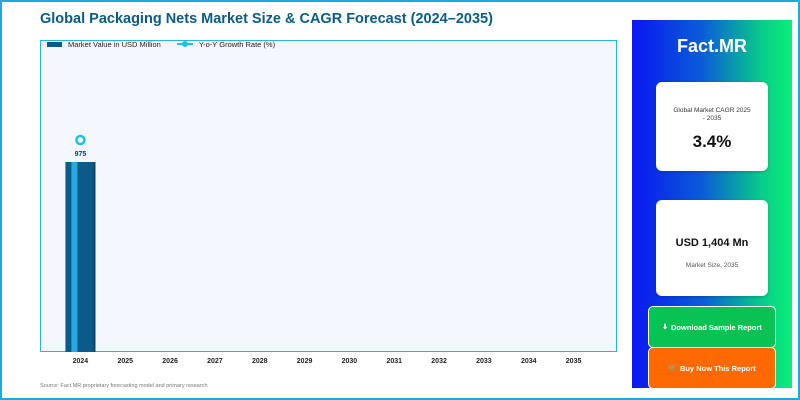 This screenshot has width=800, height=400. I want to click on legend-label-growth-rate: Y-o-Y Growth Rate (%), so click(237, 44).